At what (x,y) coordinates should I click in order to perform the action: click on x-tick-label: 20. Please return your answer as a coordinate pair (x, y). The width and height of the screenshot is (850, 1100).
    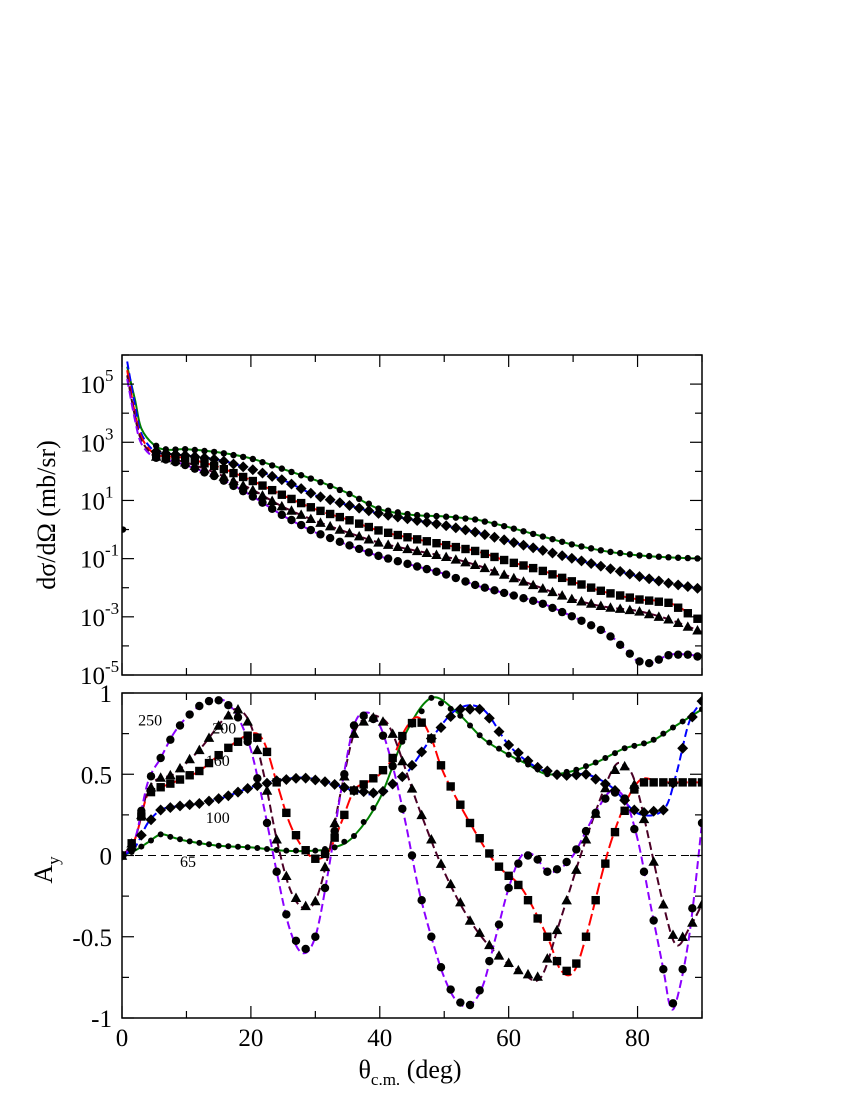
    Looking at the image, I should click on (250, 1038).